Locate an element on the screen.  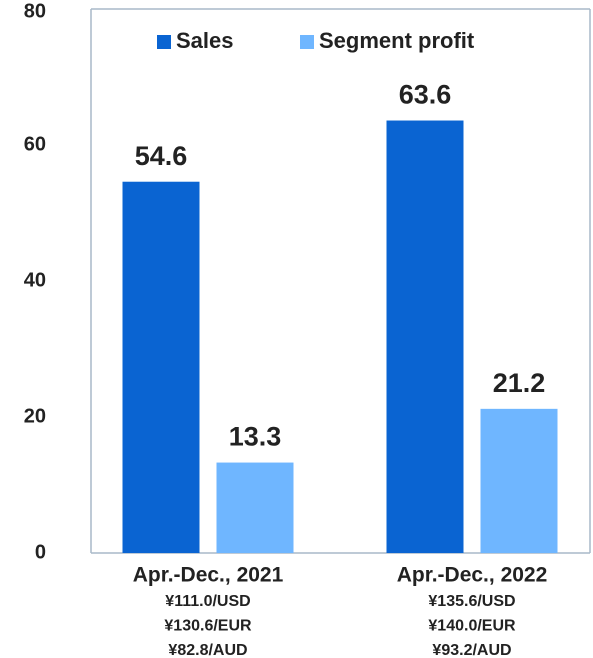
x-tick-sublabel: ¥135.6/USD is located at coordinates (471, 601).